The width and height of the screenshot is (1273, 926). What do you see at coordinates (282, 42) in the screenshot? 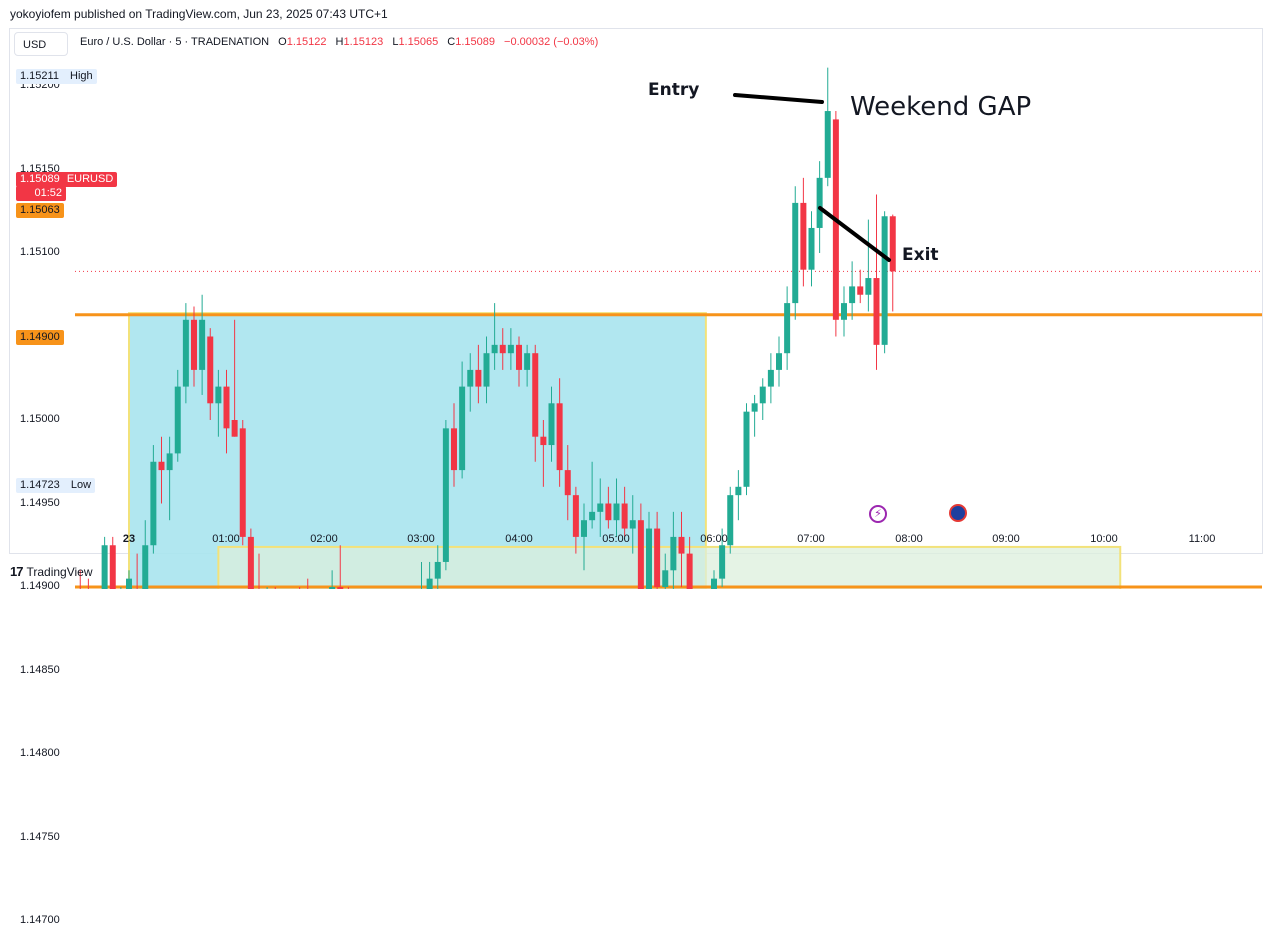
I see `ohlc-o-label: O` at bounding box center [282, 42].